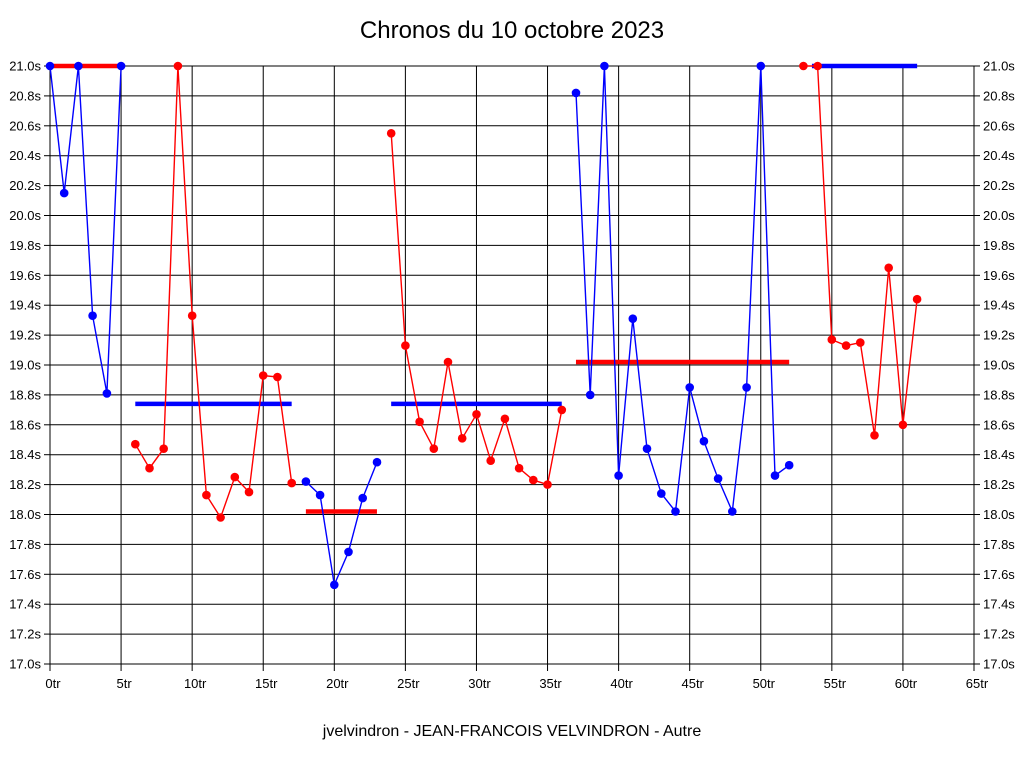 Image resolution: width=1024 pixels, height=768 pixels. Describe the element at coordinates (835, 683) in the screenshot. I see `x-tick-label: 55tr` at that location.